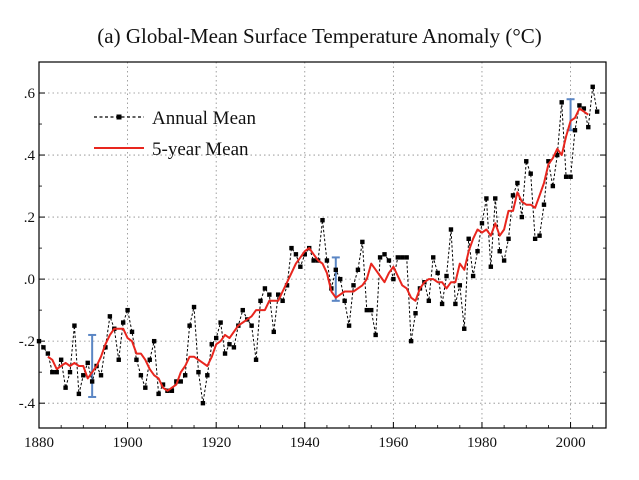 This screenshot has height=480, width=639. I want to click on legend-item-annual-mean: Annual Mean, so click(175, 118).